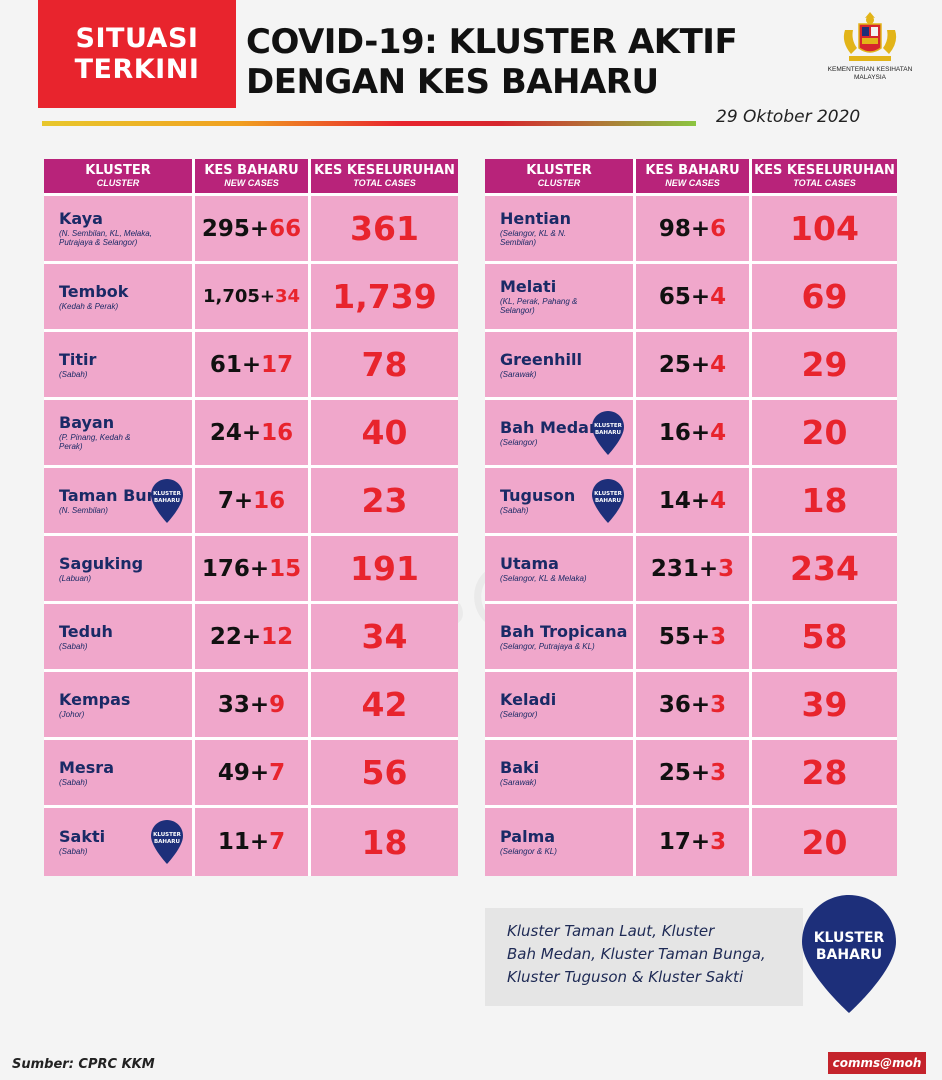 Image resolution: width=942 pixels, height=1080 pixels. What do you see at coordinates (824, 296) in the screenshot?
I see `total-cases-value: 69` at bounding box center [824, 296].